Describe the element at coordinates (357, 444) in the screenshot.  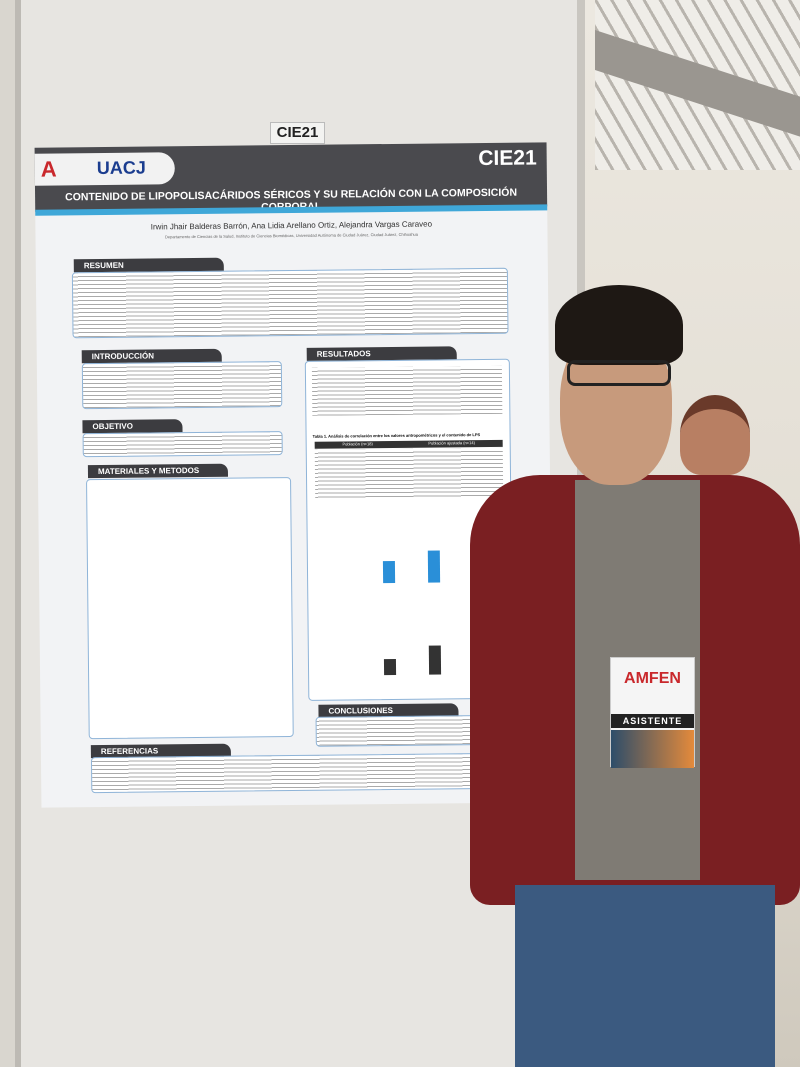
I see `table-header-col: Población (n=18)` at that location.